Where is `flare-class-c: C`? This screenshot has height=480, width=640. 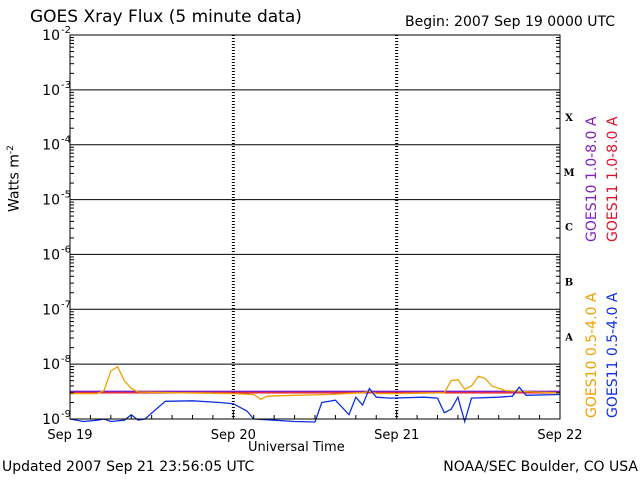
flare-class-c: C is located at coordinates (569, 228).